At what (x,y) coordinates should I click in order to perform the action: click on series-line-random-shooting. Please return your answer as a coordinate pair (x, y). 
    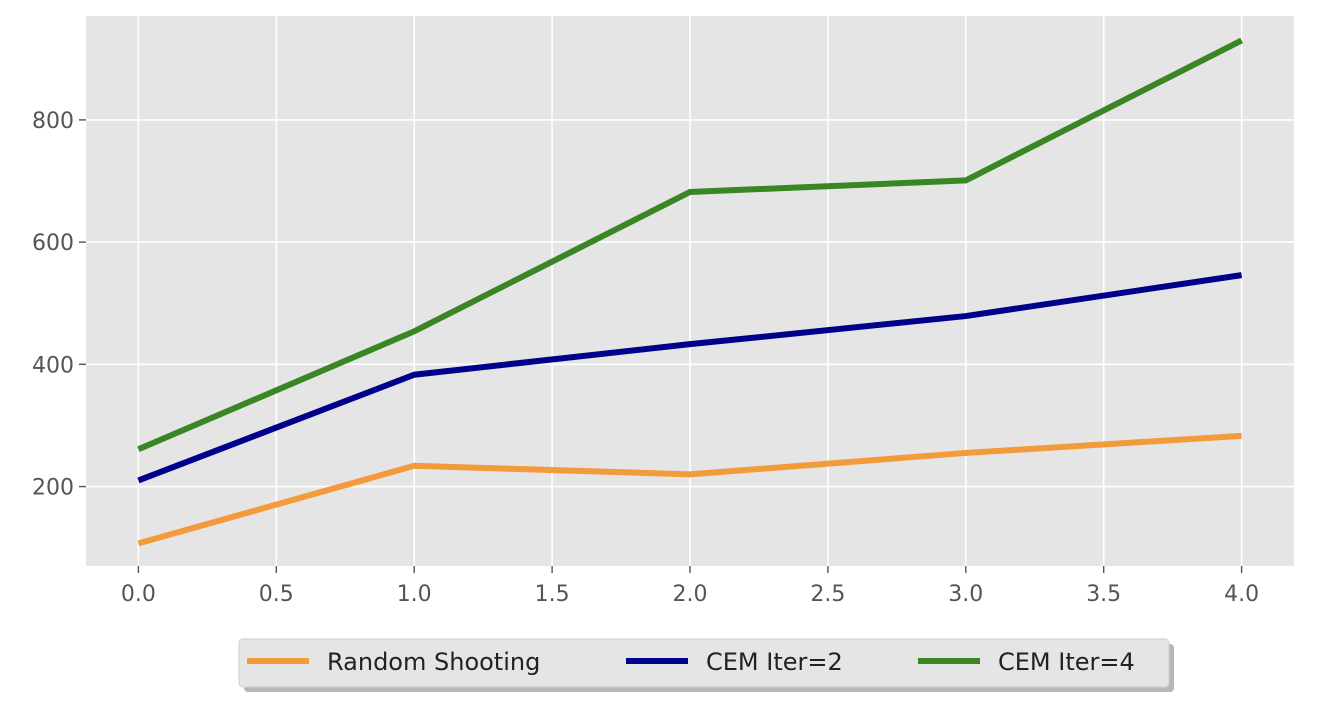
    Looking at the image, I should click on (689, 489).